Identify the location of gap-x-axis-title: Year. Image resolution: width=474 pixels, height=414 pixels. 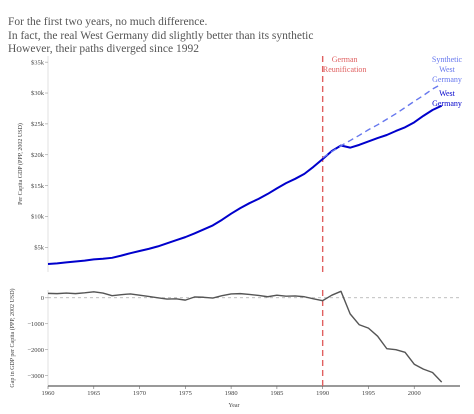
(233, 406).